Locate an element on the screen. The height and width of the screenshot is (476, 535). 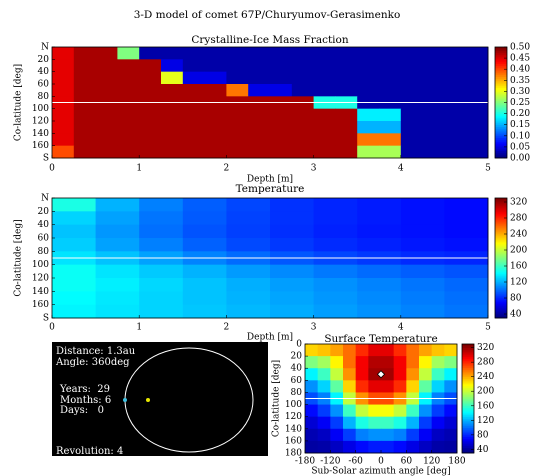
x-tick-label: -180 is located at coordinates (305, 462).